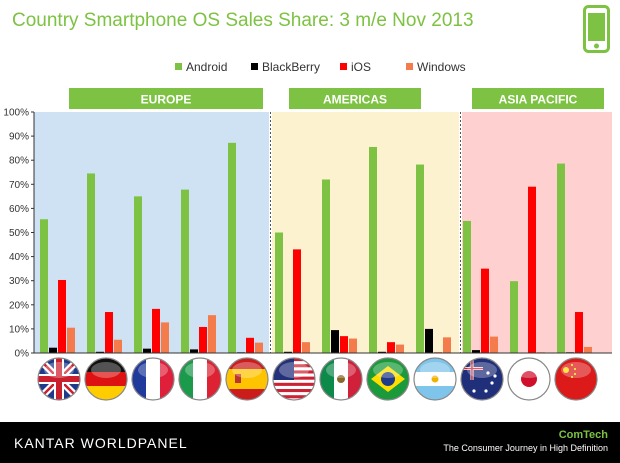 The height and width of the screenshot is (463, 620). I want to click on y-tick-label-9: 90%, so click(19, 137).